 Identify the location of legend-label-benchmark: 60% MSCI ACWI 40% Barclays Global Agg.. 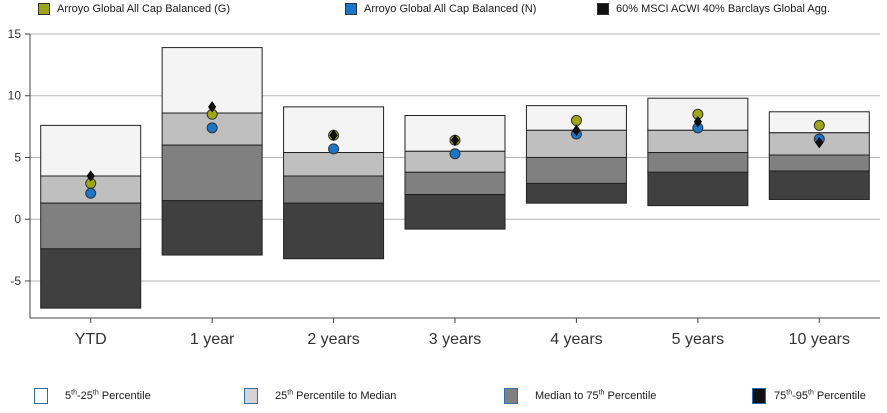
(723, 9).